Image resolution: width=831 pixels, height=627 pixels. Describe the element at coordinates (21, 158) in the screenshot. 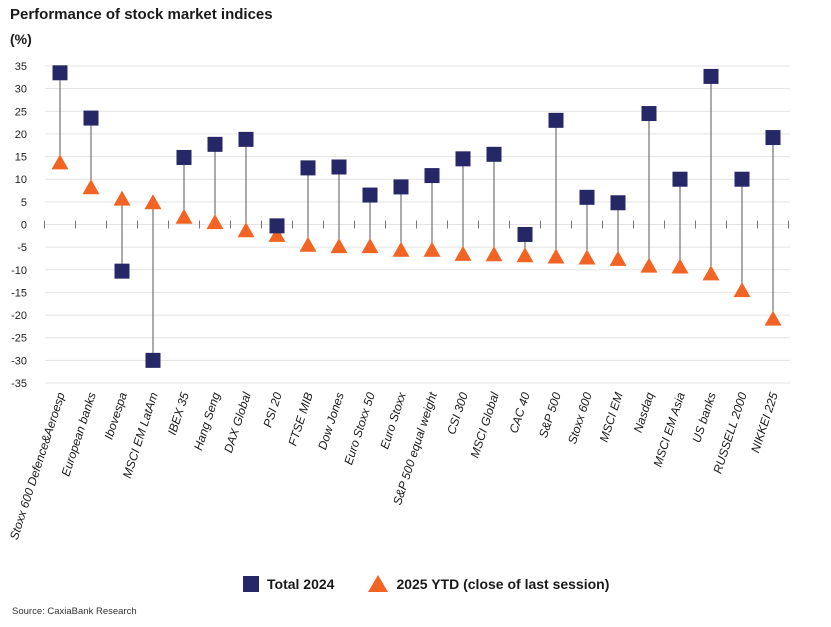

I see `y-tick-label: 15` at that location.